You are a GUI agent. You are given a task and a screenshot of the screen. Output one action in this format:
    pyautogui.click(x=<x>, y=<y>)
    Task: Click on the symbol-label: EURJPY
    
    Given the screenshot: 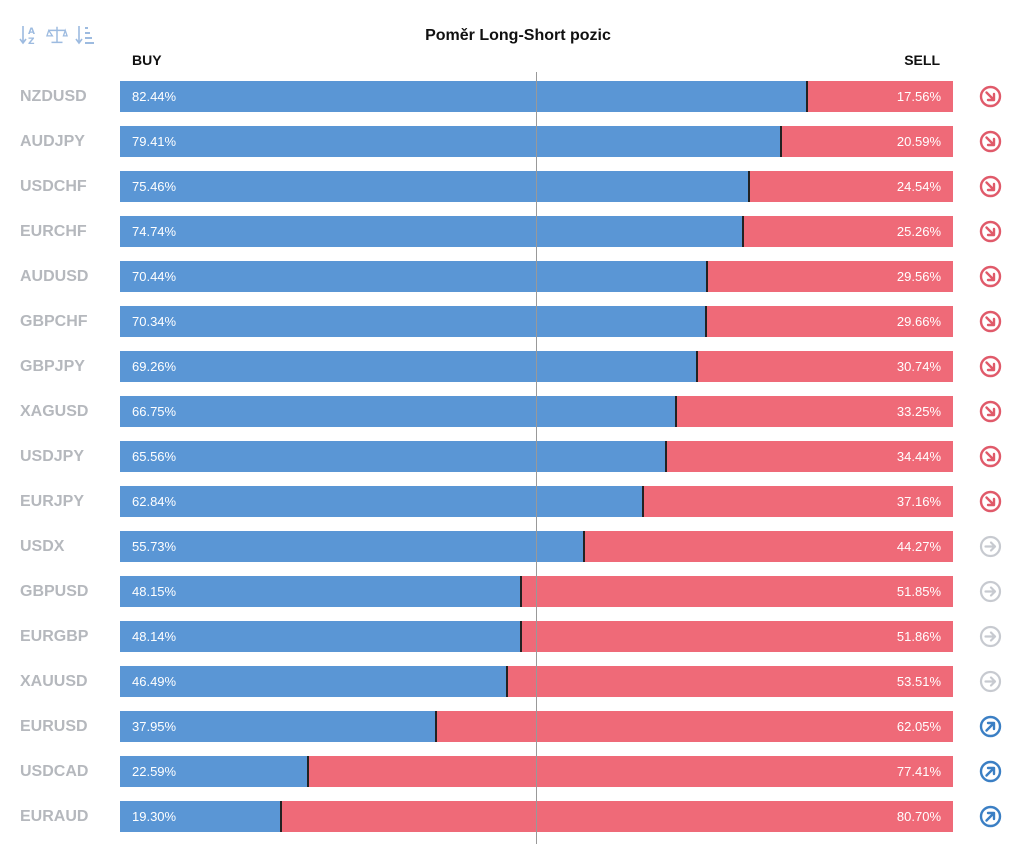 What is the action you would take?
    pyautogui.click(x=52, y=501)
    